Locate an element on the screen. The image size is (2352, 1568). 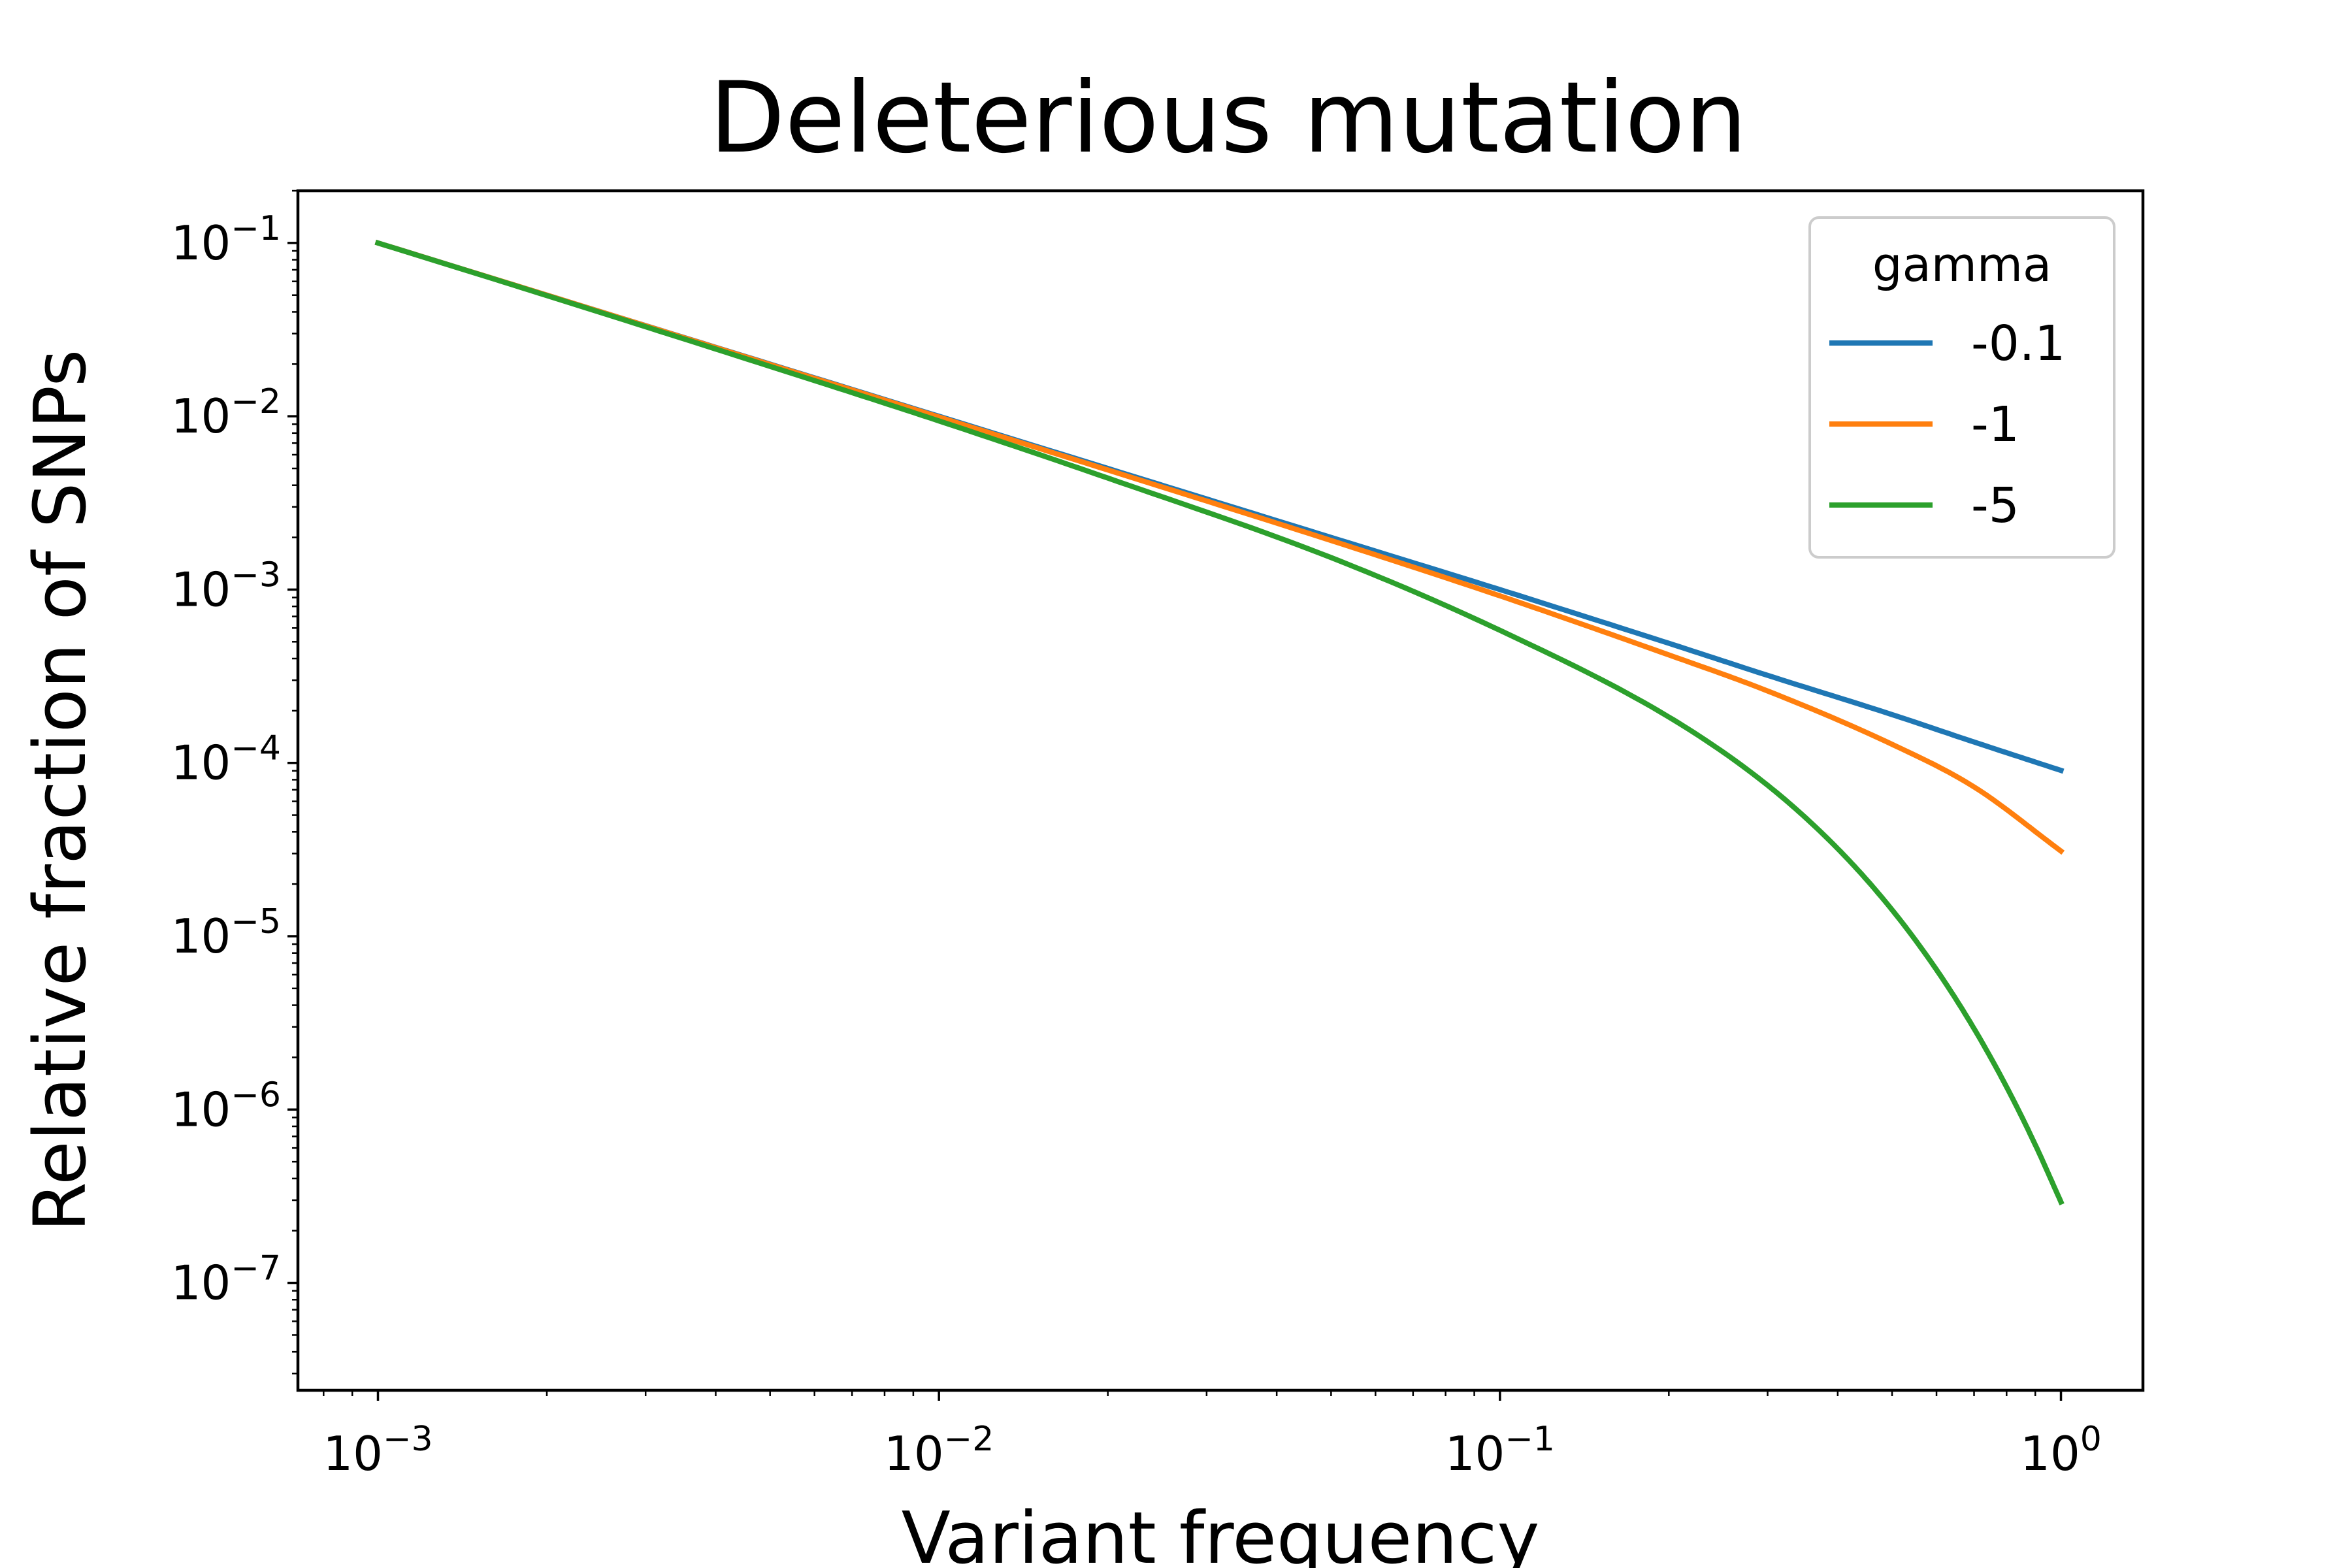
legend-entries: -0.1 -1 -5 is located at coordinates (1947, 425).